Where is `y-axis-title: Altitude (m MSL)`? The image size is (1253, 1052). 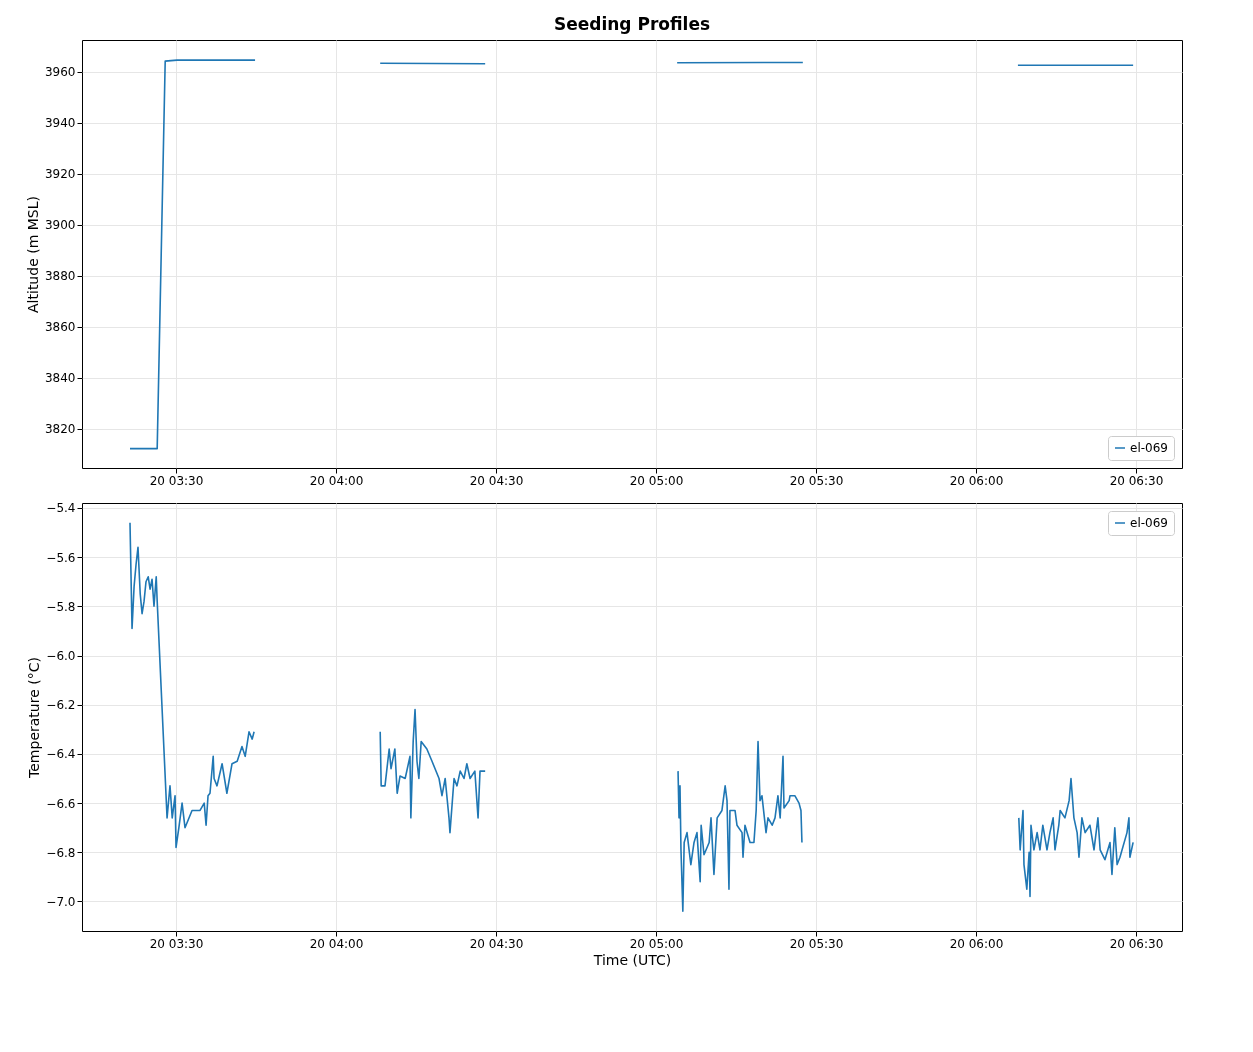 y-axis-title: Altitude (m MSL) is located at coordinates (32, 254).